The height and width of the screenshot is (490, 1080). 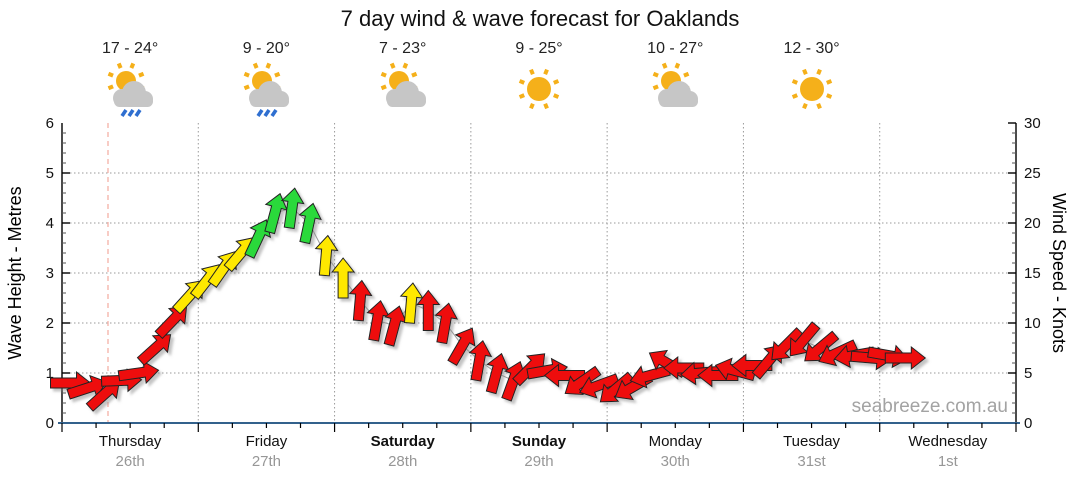 I want to click on x-axis-date-label: 28th, so click(x=403, y=461).